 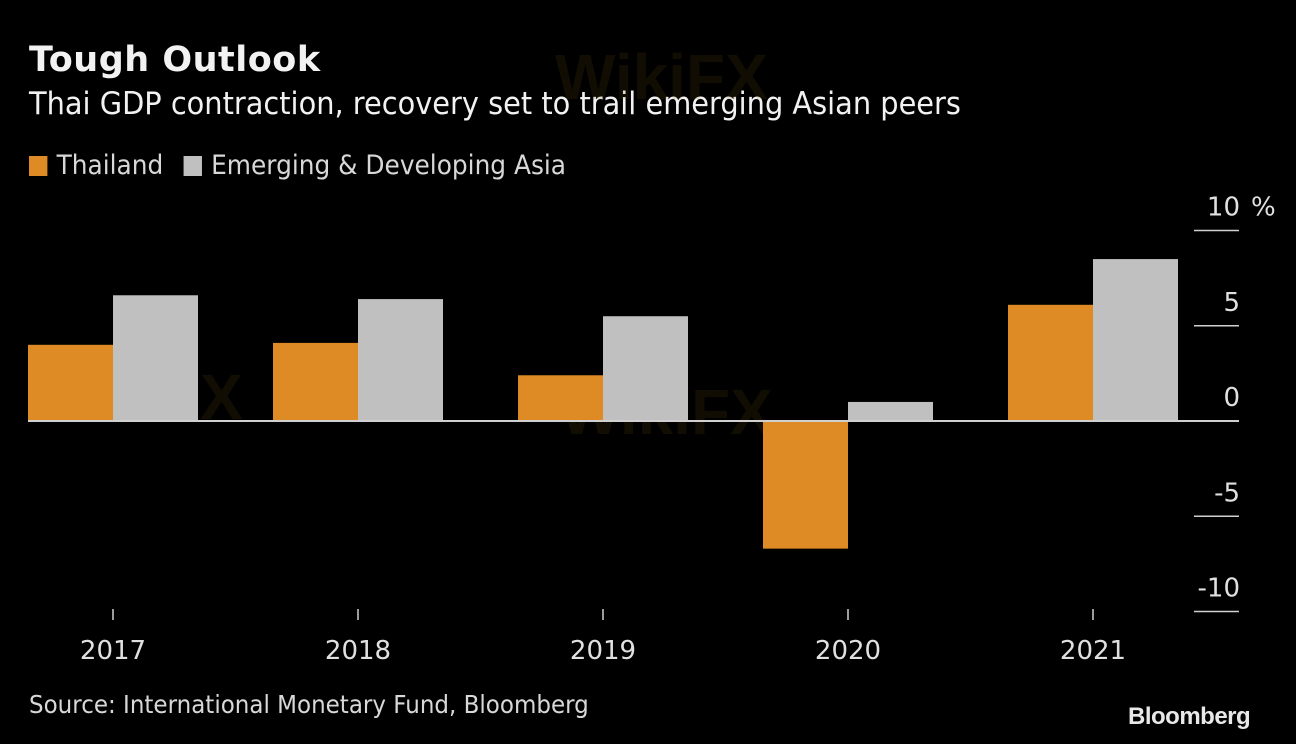 What do you see at coordinates (155, 358) in the screenshot?
I see `bar-asia-2017` at bounding box center [155, 358].